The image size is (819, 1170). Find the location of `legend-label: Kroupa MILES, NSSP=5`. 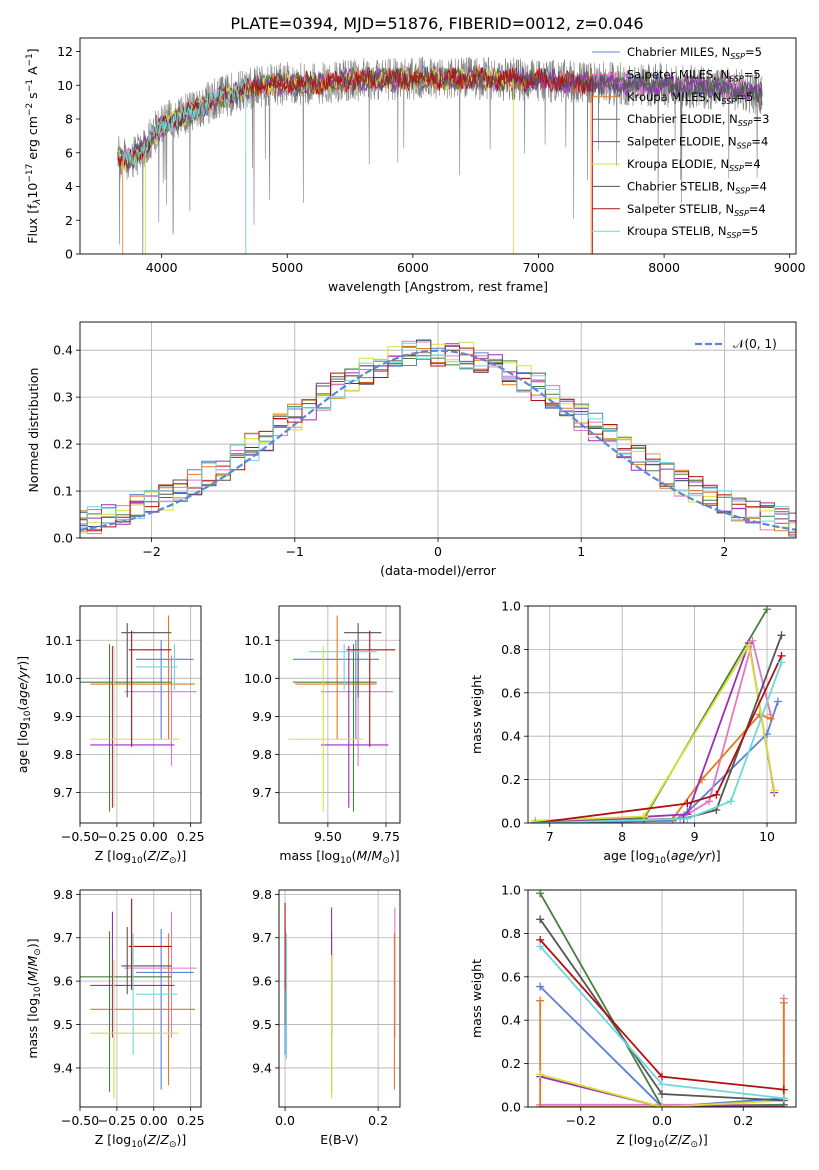

legend-label: Kroupa MILES, NSSP=5 is located at coordinates (690, 98).